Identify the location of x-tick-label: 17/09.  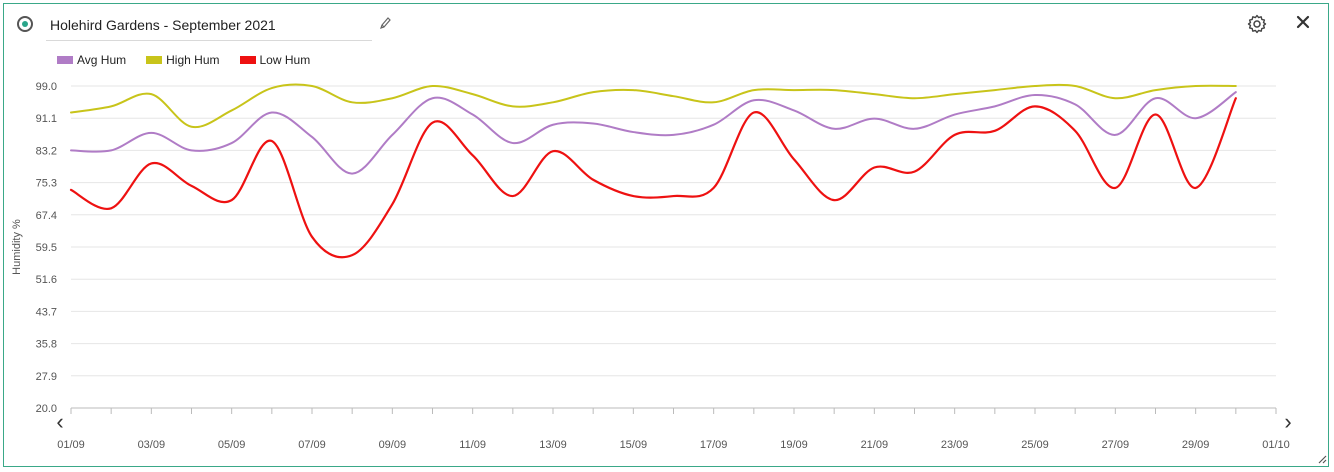
(714, 445).